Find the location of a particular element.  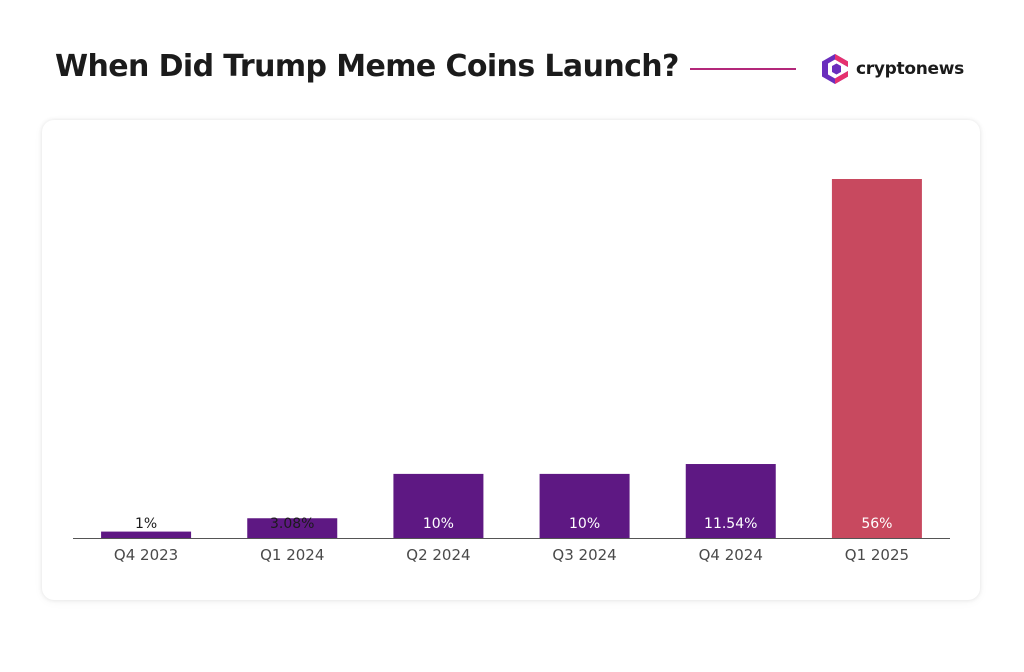

bar-q4-2024 is located at coordinates (730, 501).